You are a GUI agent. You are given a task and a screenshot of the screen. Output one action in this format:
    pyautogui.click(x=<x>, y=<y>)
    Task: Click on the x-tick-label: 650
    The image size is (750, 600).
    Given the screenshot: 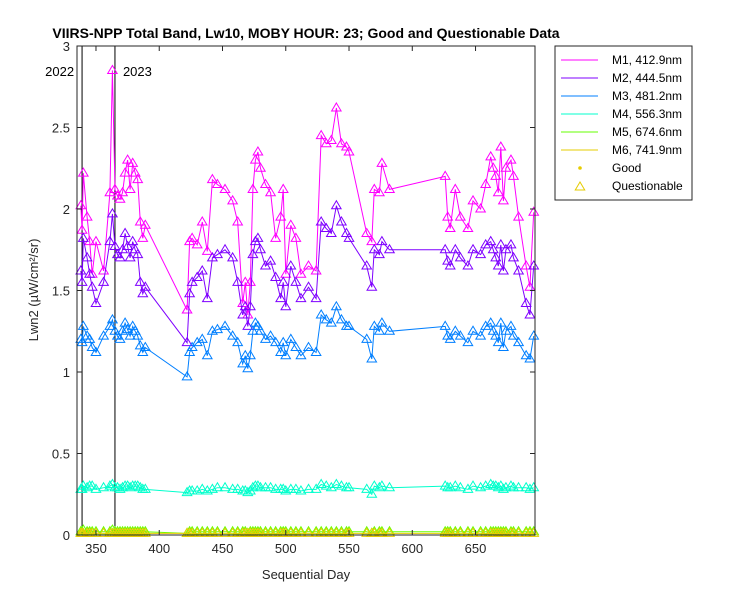 What is the action you would take?
    pyautogui.click(x=476, y=548)
    